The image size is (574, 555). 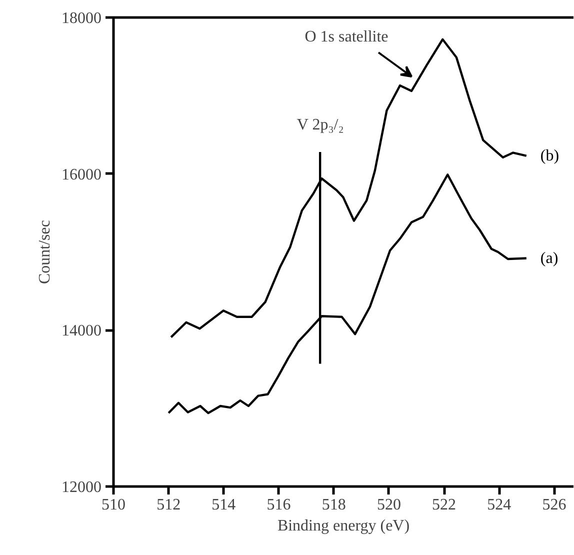 What do you see at coordinates (45, 252) in the screenshot?
I see `y-axis-title: Count/sec` at bounding box center [45, 252].